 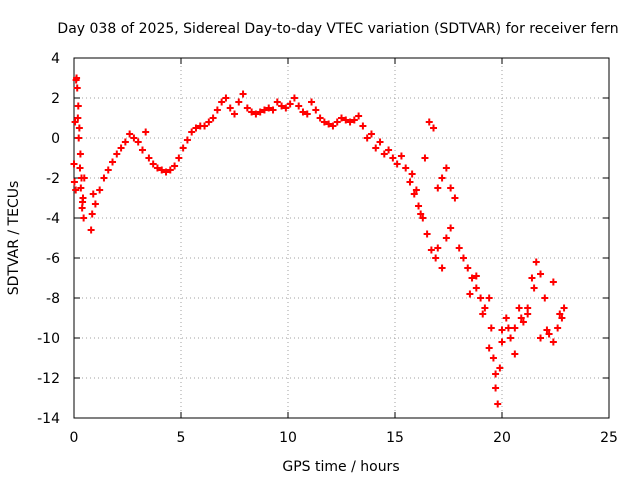 I want to click on y-tick-label: 2, so click(x=55, y=99).